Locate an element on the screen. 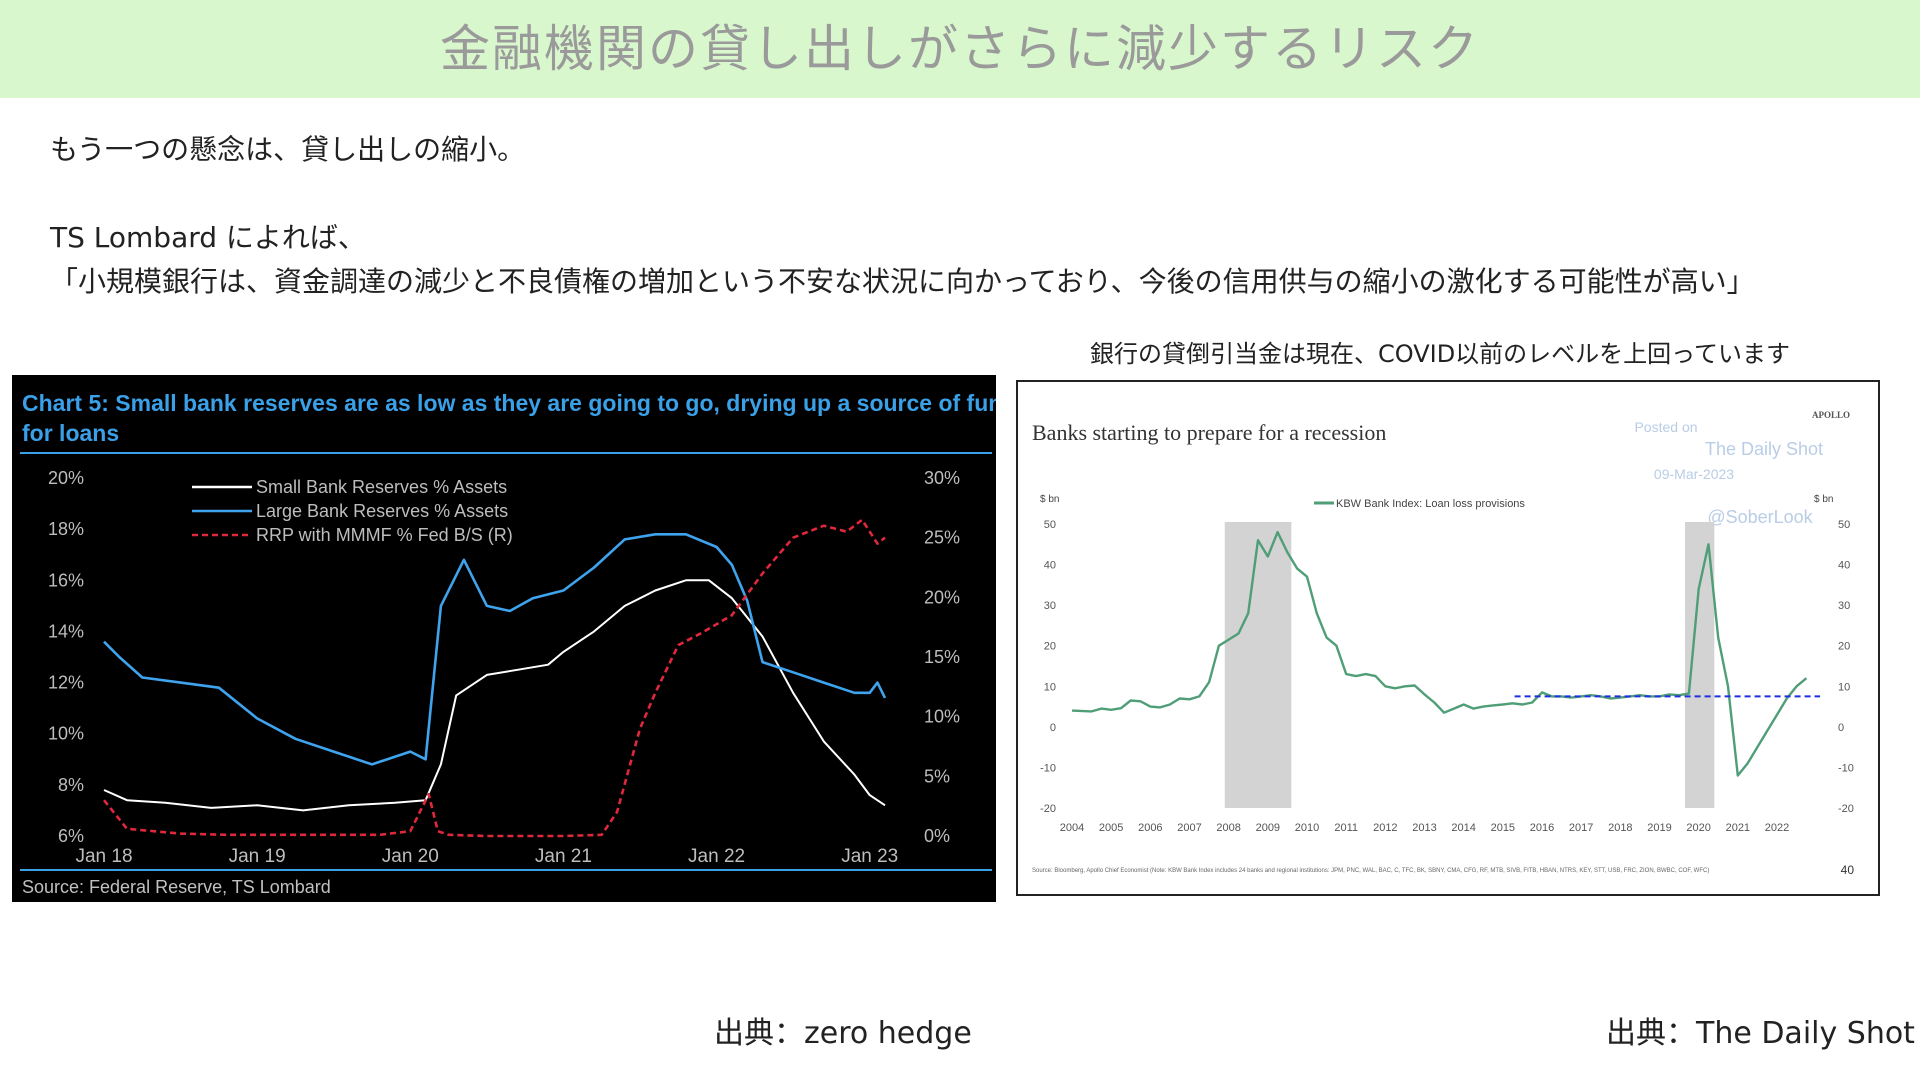 The height and width of the screenshot is (1080, 1920). x-tick-label: 2015 is located at coordinates (1503, 828).